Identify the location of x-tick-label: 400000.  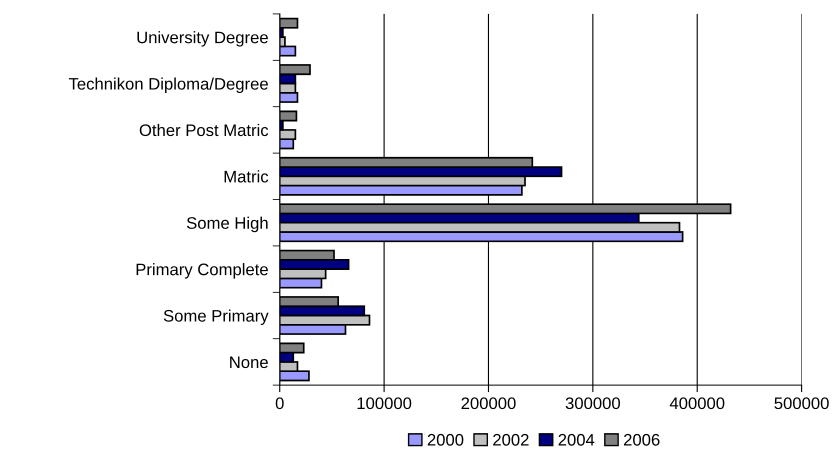
(697, 403).